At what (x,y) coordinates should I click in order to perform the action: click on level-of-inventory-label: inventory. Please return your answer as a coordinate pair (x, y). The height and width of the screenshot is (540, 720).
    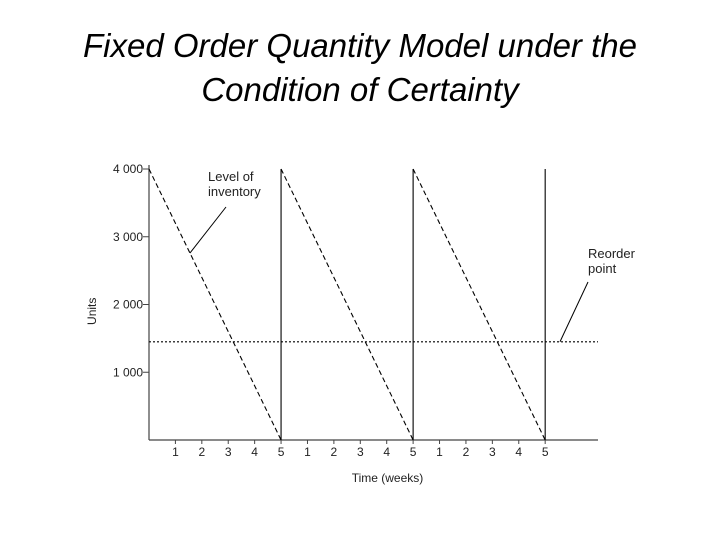
    Looking at the image, I should click on (234, 191).